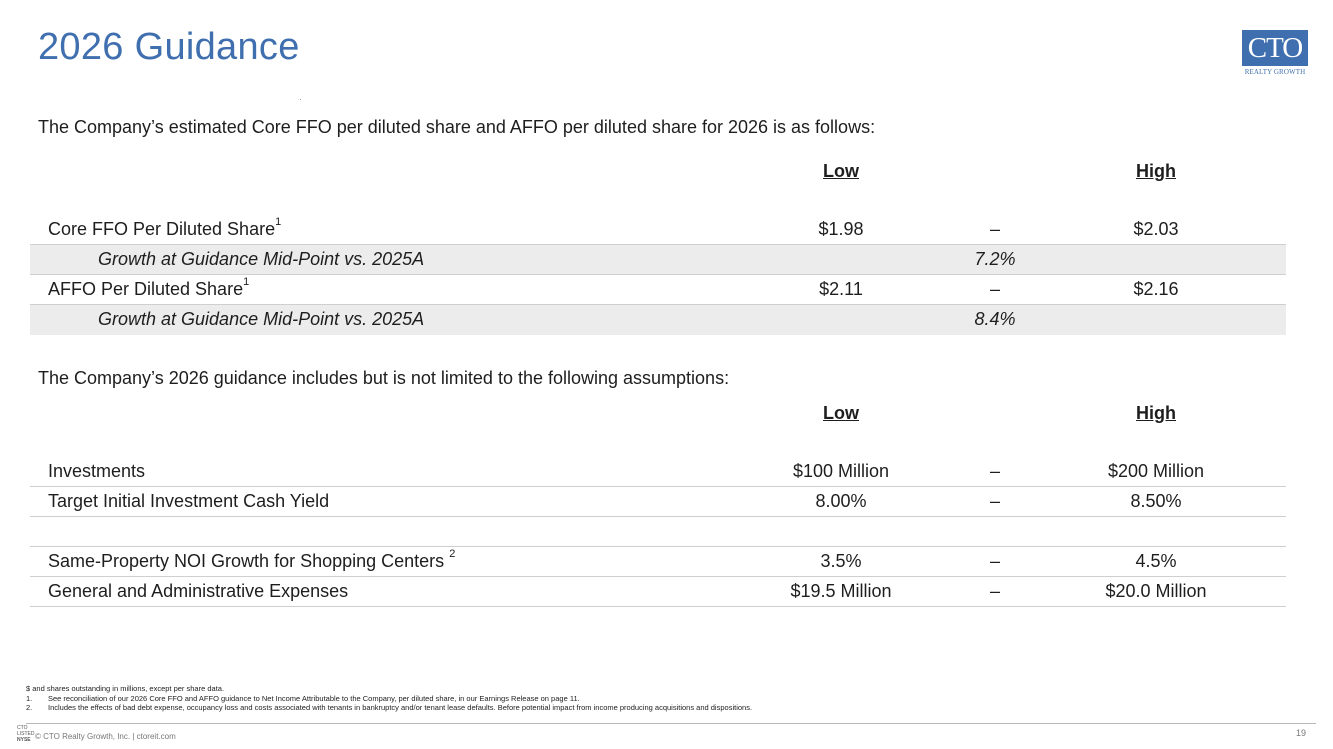  I want to click on section1-low-header: Low, so click(841, 171).